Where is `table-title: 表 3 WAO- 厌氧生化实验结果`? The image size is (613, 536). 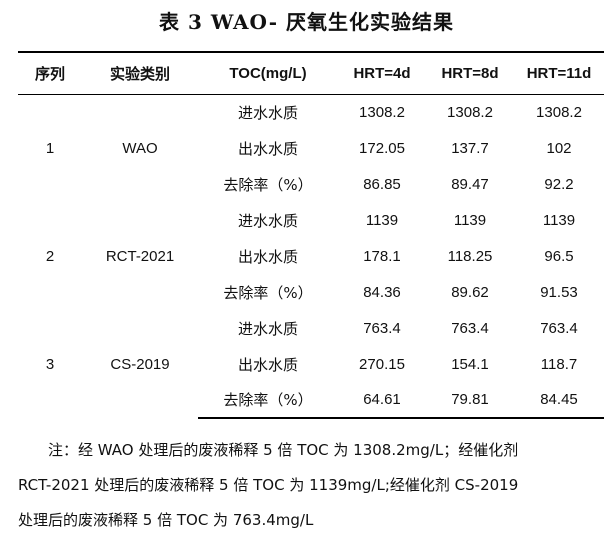
table-title: 表 3 WAO- 厌氧生化实验结果 is located at coordinates (306, 22).